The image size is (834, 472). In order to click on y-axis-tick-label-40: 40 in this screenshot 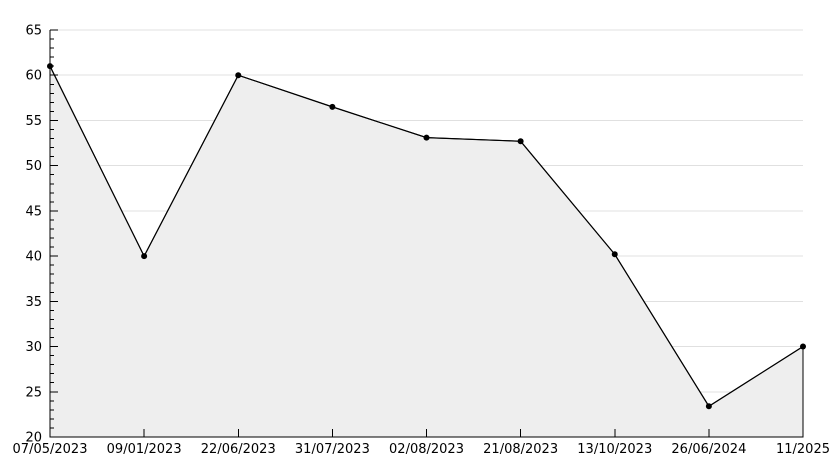, I will do `click(33, 257)`.